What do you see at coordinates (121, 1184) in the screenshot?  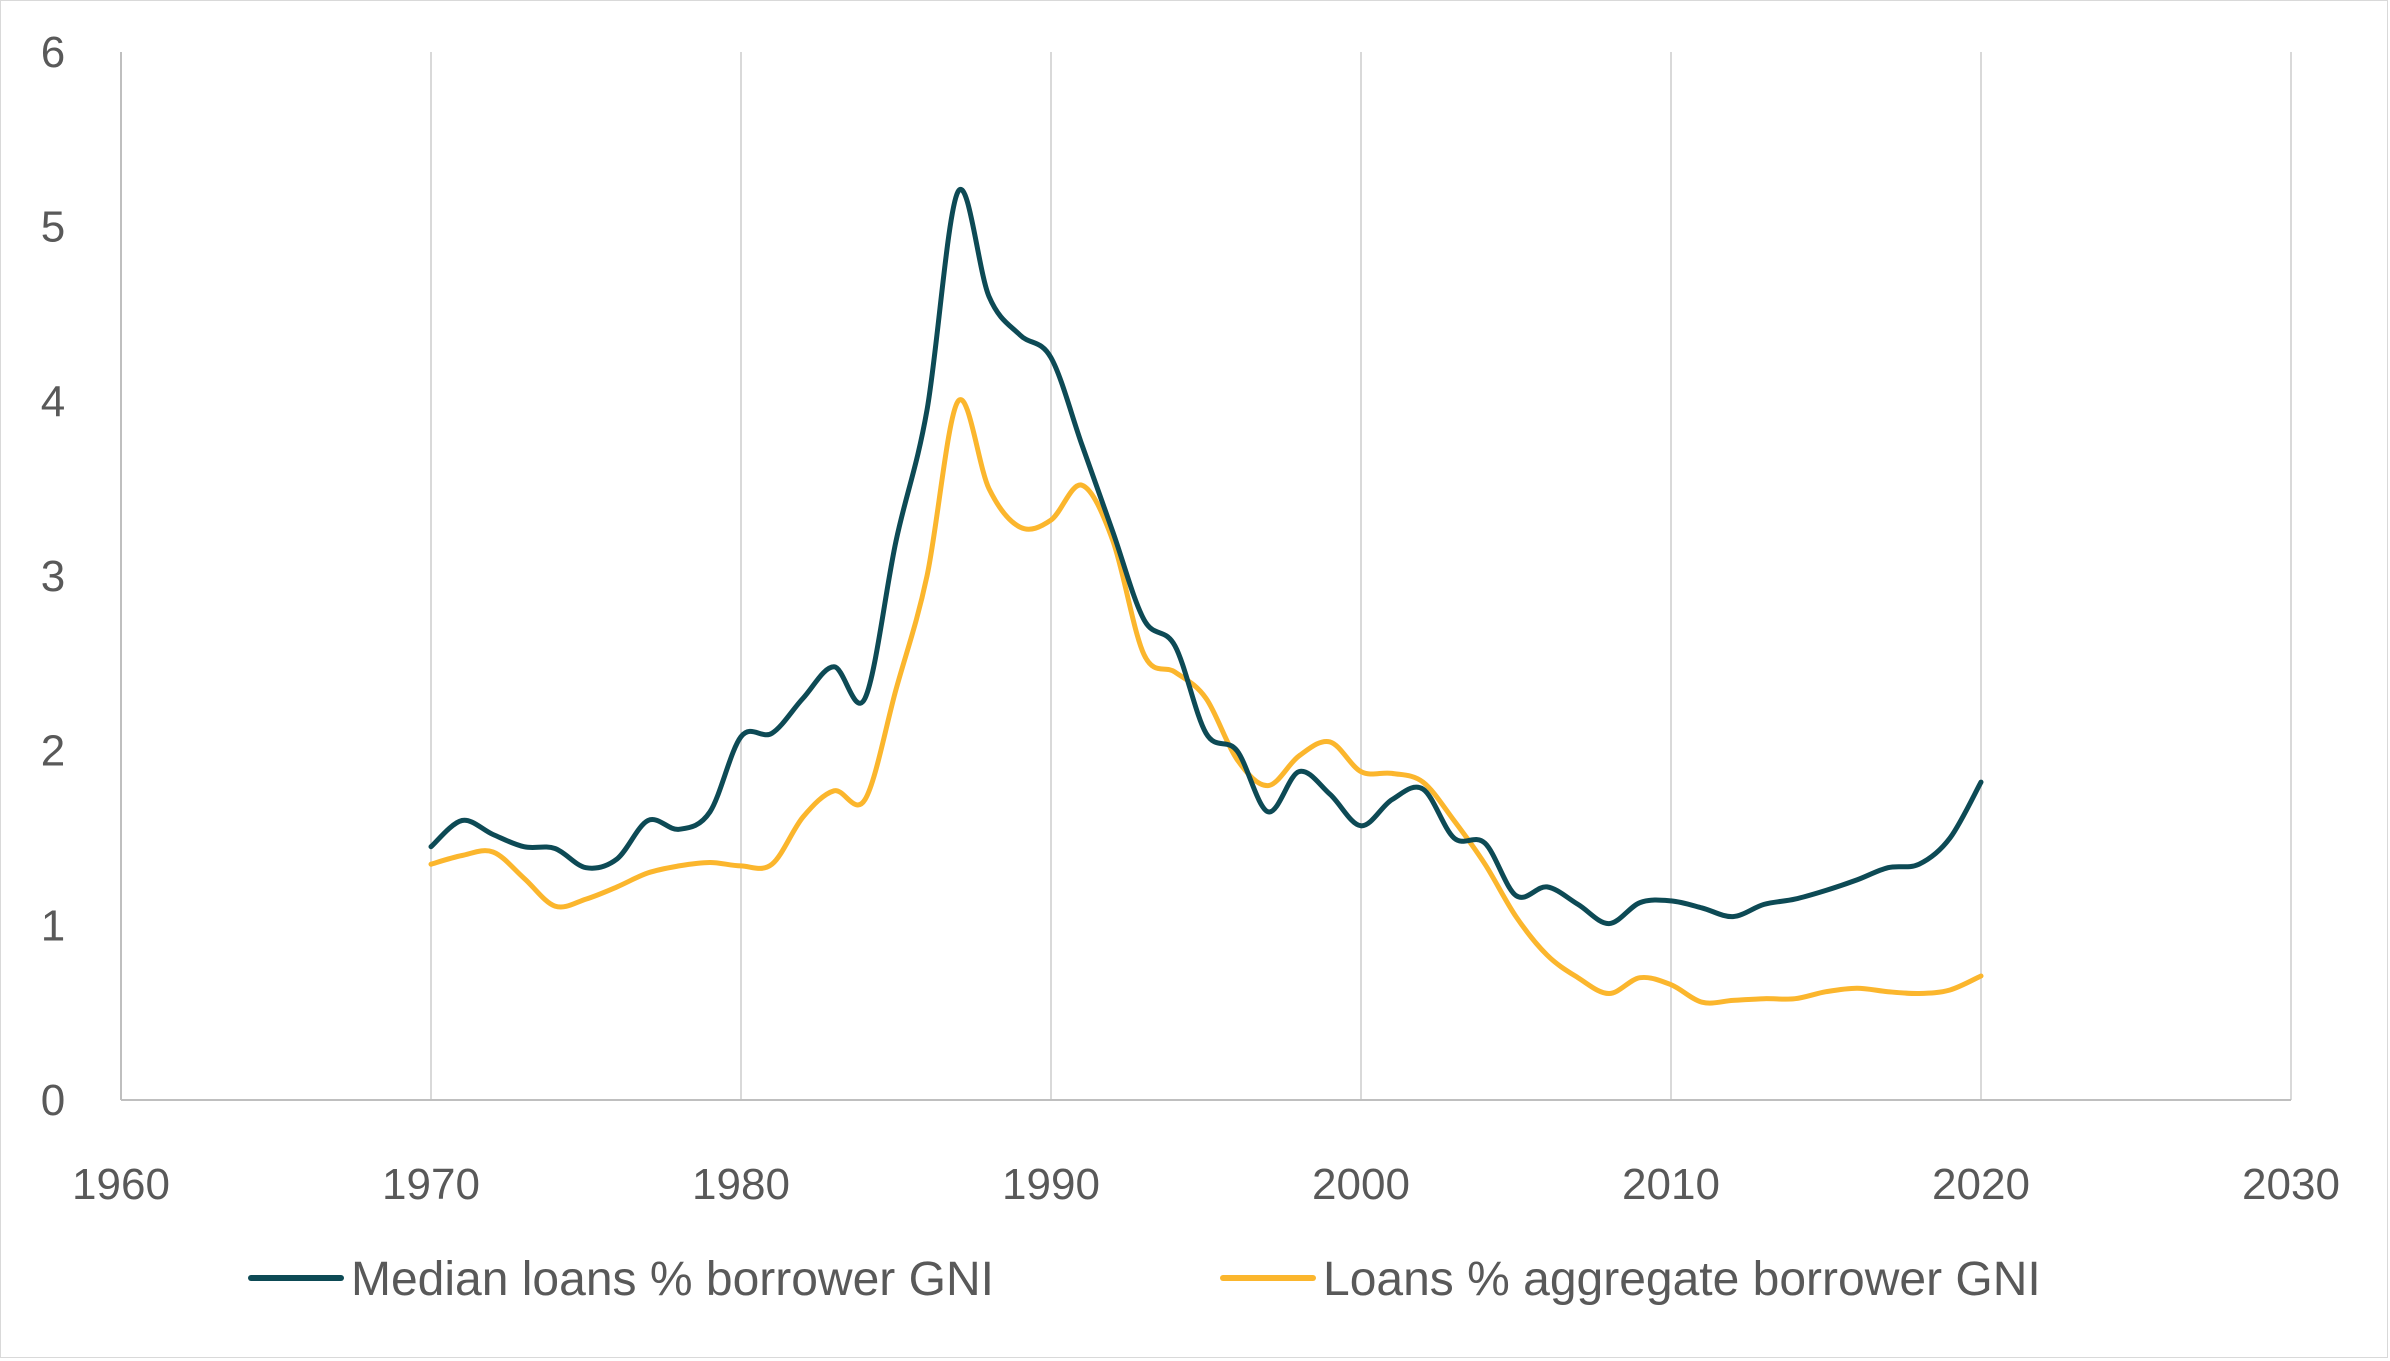 I see `x-tick-label: 1960` at bounding box center [121, 1184].